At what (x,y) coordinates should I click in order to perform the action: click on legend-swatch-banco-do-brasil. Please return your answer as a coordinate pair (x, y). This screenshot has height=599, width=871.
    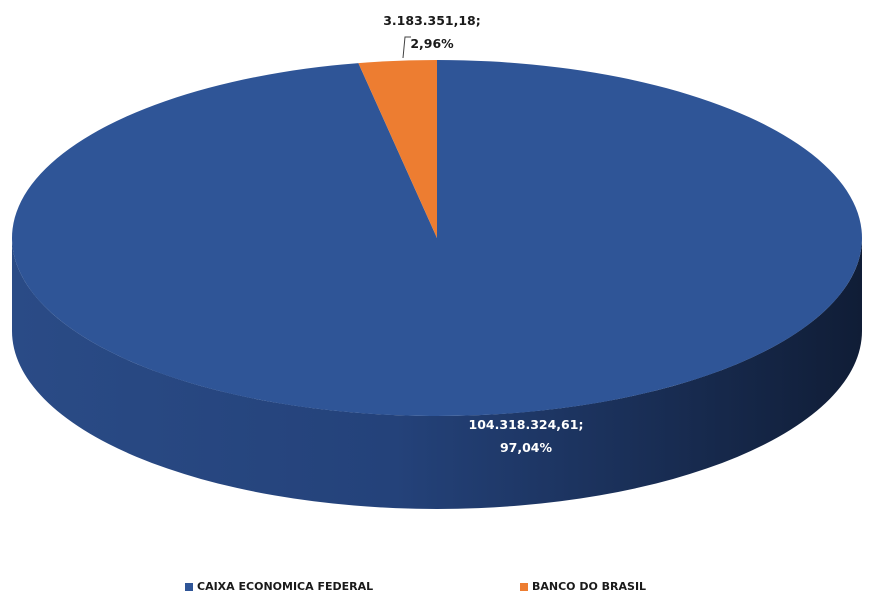
    Looking at the image, I should click on (524, 586).